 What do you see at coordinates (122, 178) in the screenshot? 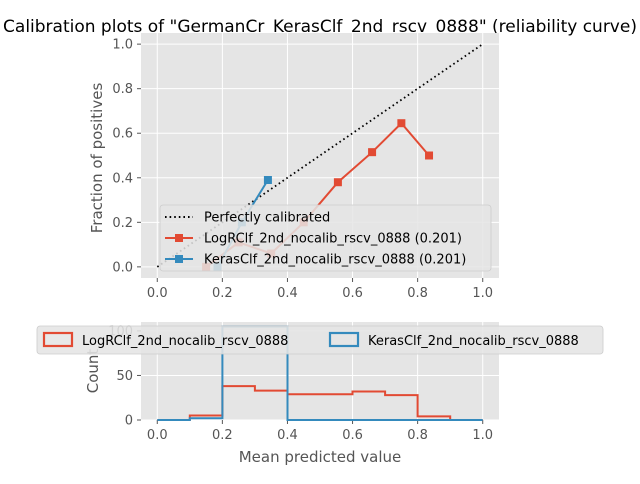
I see `reliability-y-tick-label: 0.4` at bounding box center [122, 178].